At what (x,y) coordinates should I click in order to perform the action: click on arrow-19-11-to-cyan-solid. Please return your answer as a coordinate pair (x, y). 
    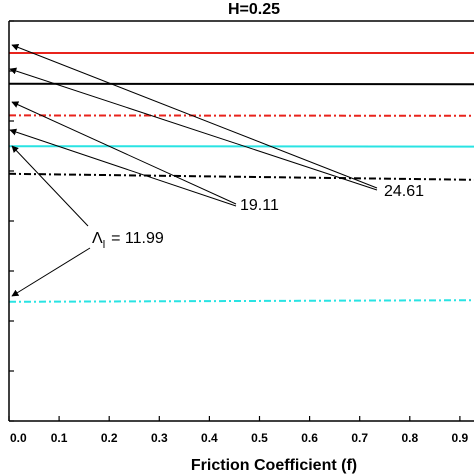
    Looking at the image, I should click on (123, 167).